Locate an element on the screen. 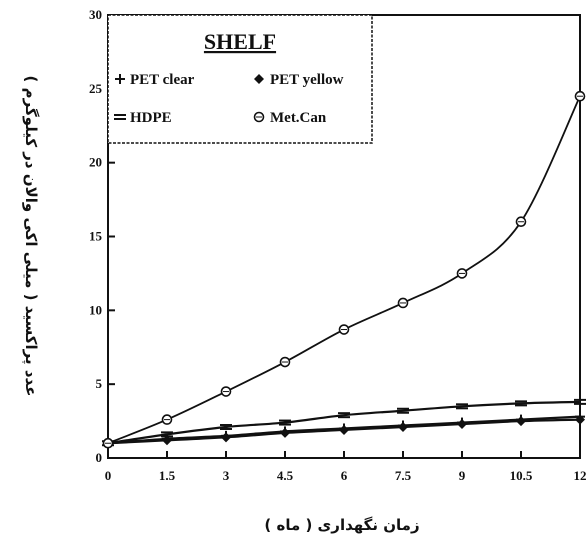 This screenshot has height=547, width=588. legend-marker-circle-icon is located at coordinates (259, 117).